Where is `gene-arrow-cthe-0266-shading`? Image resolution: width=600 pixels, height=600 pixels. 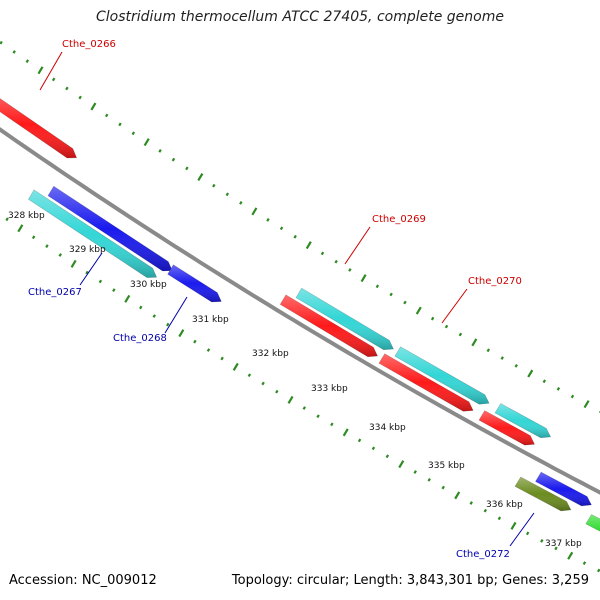 gene-arrow-cthe-0266-shading is located at coordinates (38, 128).